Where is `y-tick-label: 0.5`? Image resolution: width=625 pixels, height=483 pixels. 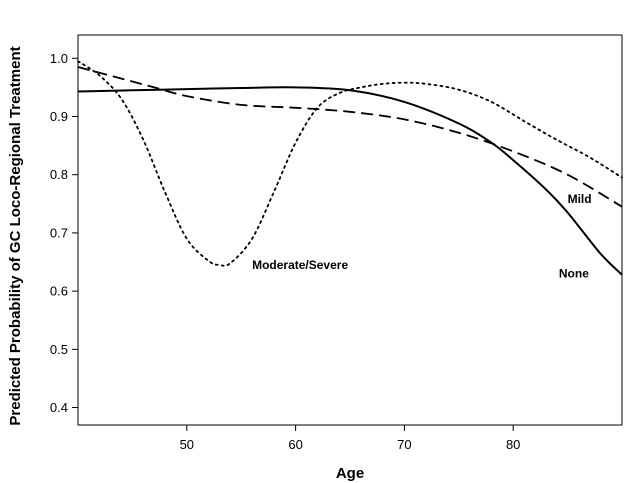
y-tick-label: 0.5 is located at coordinates (59, 349).